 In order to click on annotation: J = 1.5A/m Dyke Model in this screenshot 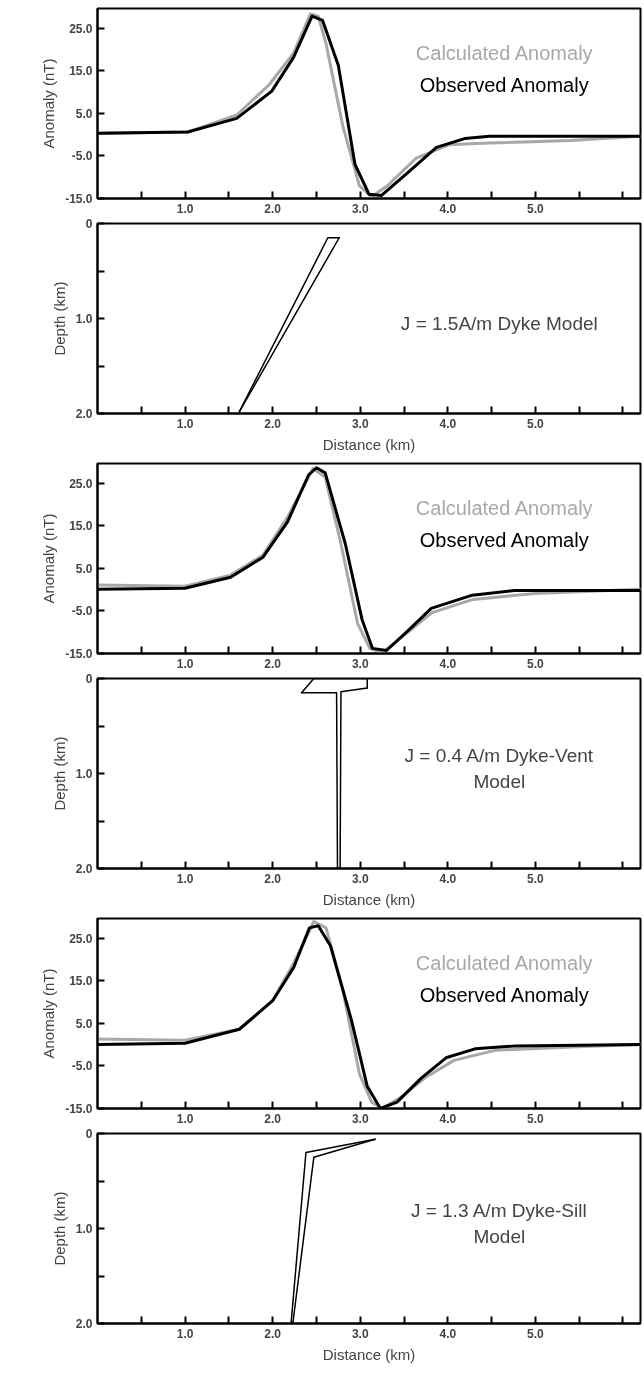, I will do `click(499, 323)`.